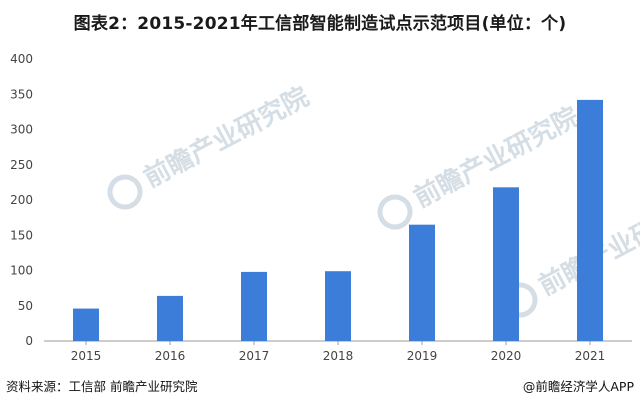  I want to click on x-tick-label: 2017, so click(254, 356).